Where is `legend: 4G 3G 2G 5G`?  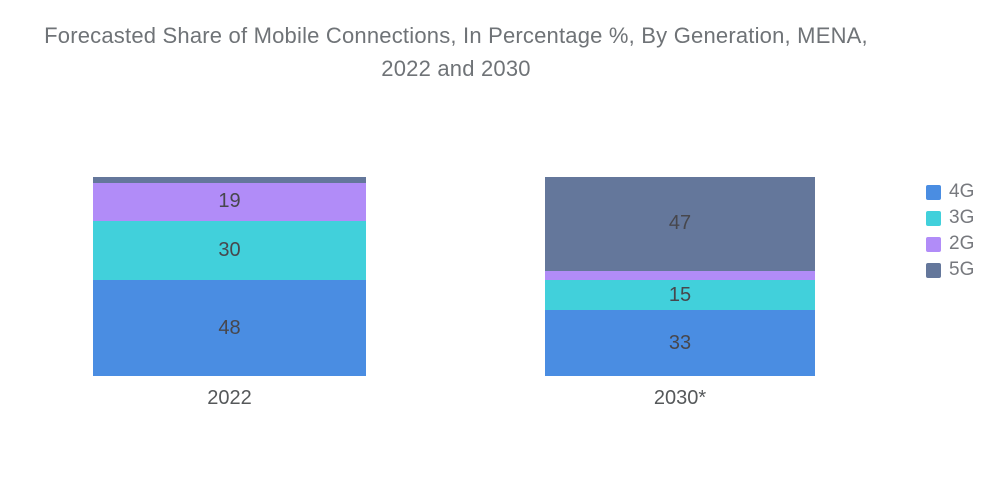 legend: 4G 3G 2G 5G is located at coordinates (950, 231).